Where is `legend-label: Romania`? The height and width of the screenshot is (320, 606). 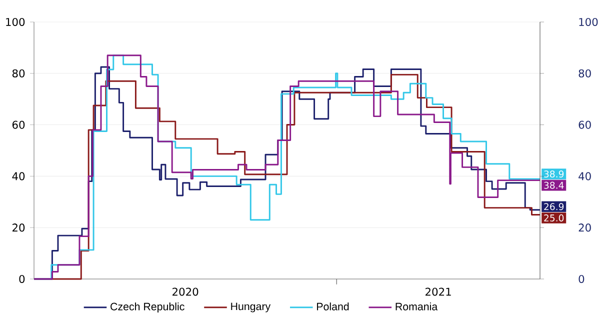
legend-label: Romania is located at coordinates (417, 306).